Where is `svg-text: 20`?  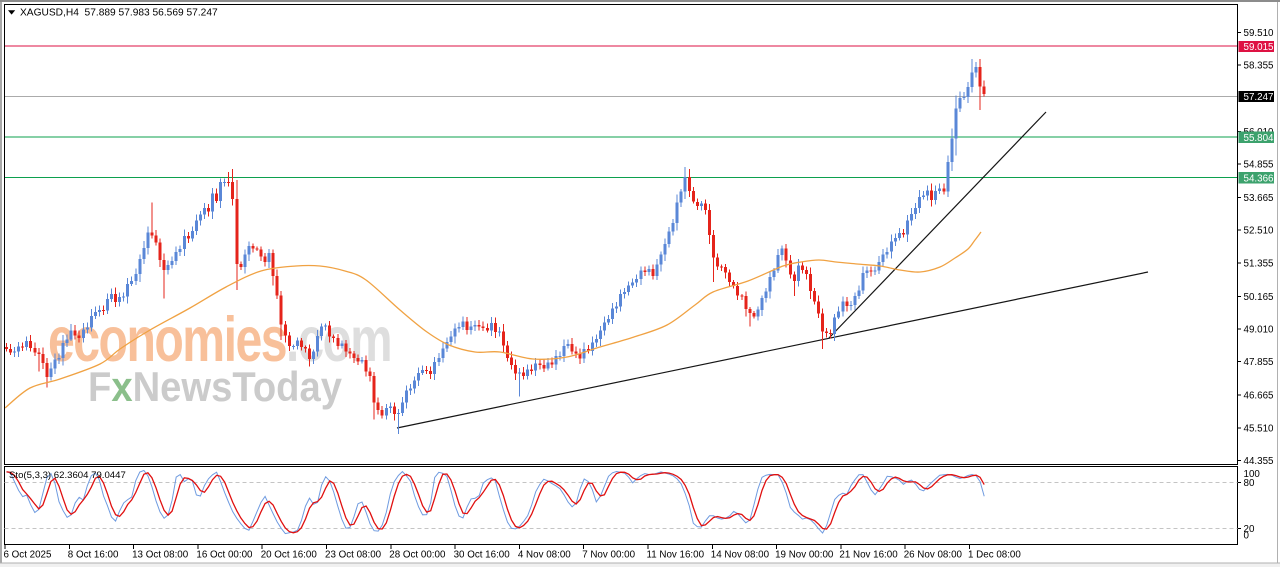
svg-text: 20 is located at coordinates (1249, 529).